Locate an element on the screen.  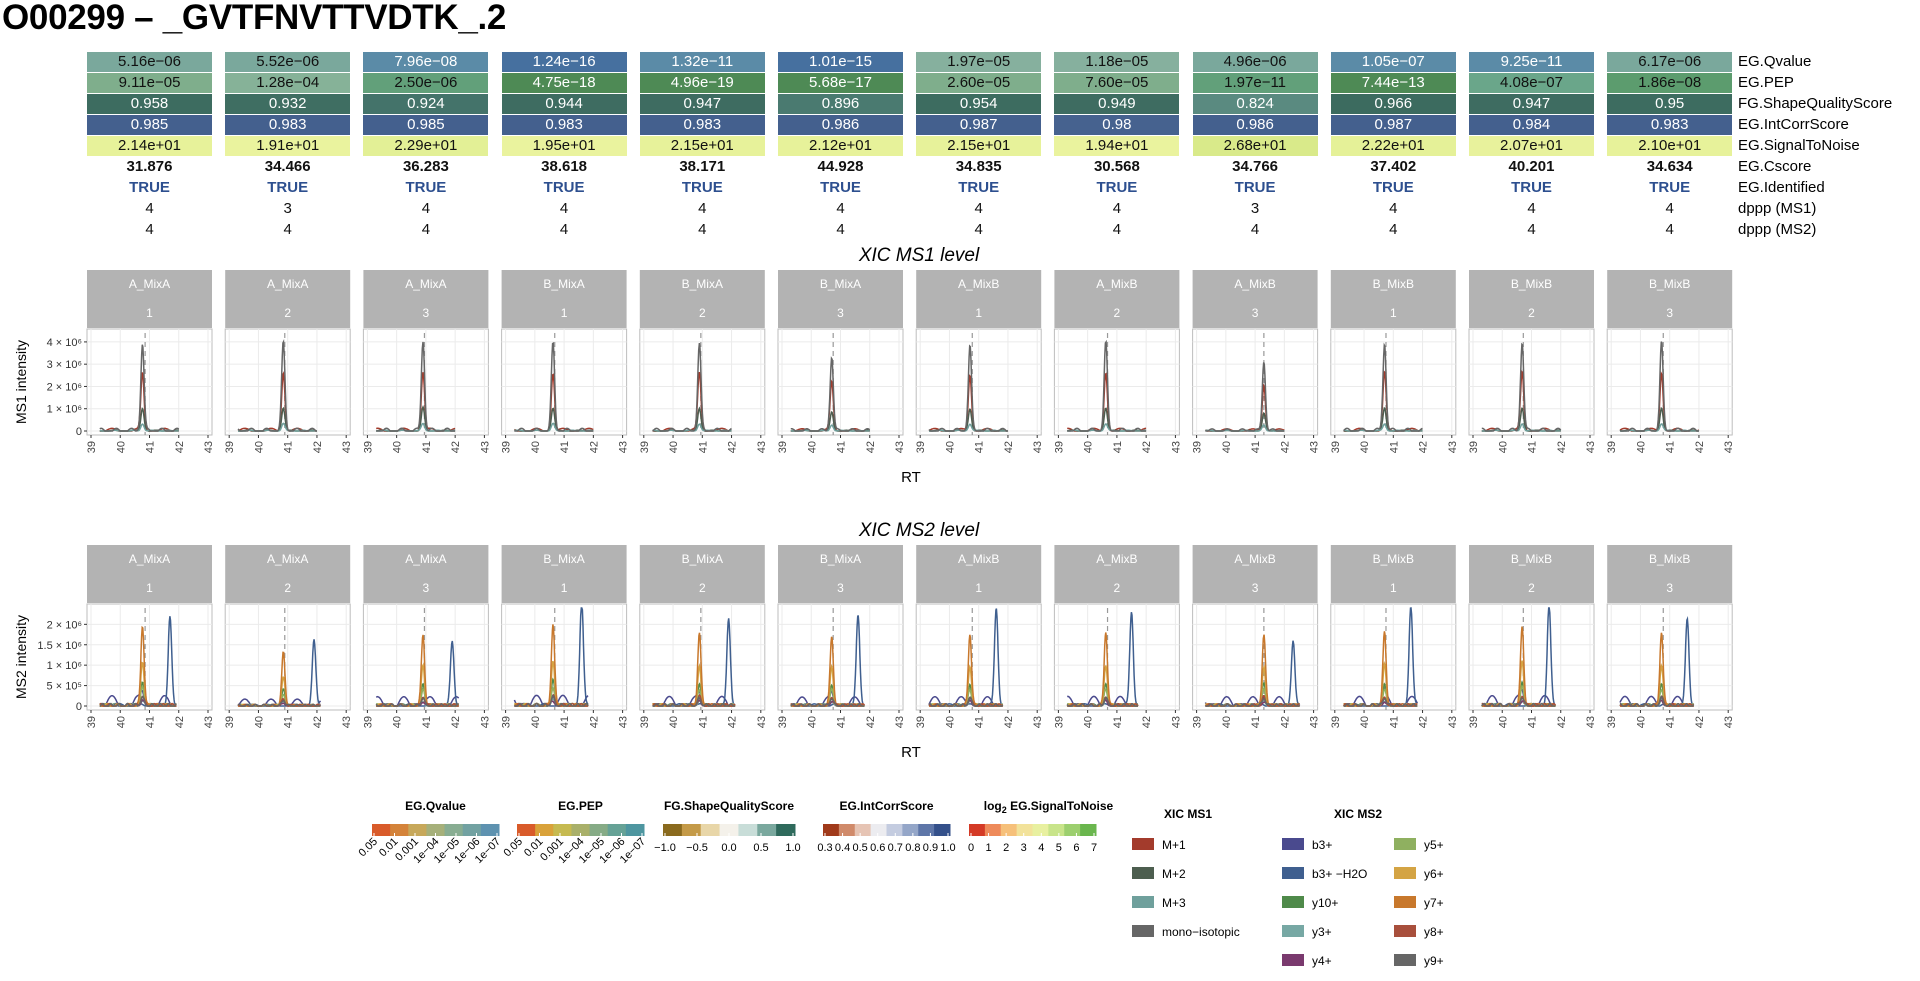
metric-cell: 4.96e−06 is located at coordinates (1255, 62).